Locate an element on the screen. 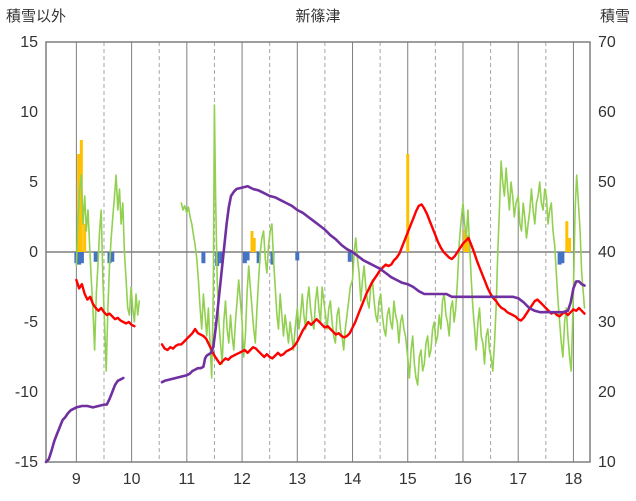 This screenshot has height=501, width=636. x-tick-label: 16 is located at coordinates (463, 479).